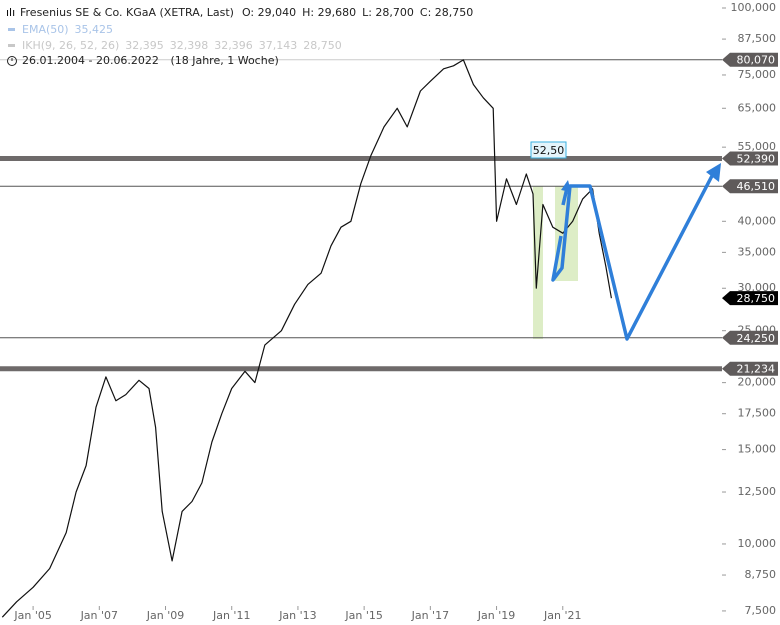  Describe the element at coordinates (562, 615) in the screenshot. I see `x-tick-label: Jan '21` at that location.